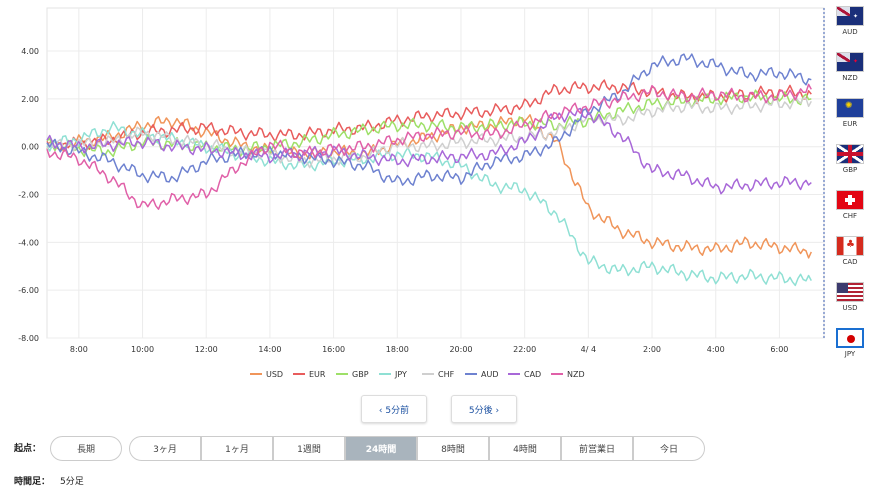 The width and height of the screenshot is (876, 496). I want to click on flag-eur: ✺ EUR, so click(850, 118).